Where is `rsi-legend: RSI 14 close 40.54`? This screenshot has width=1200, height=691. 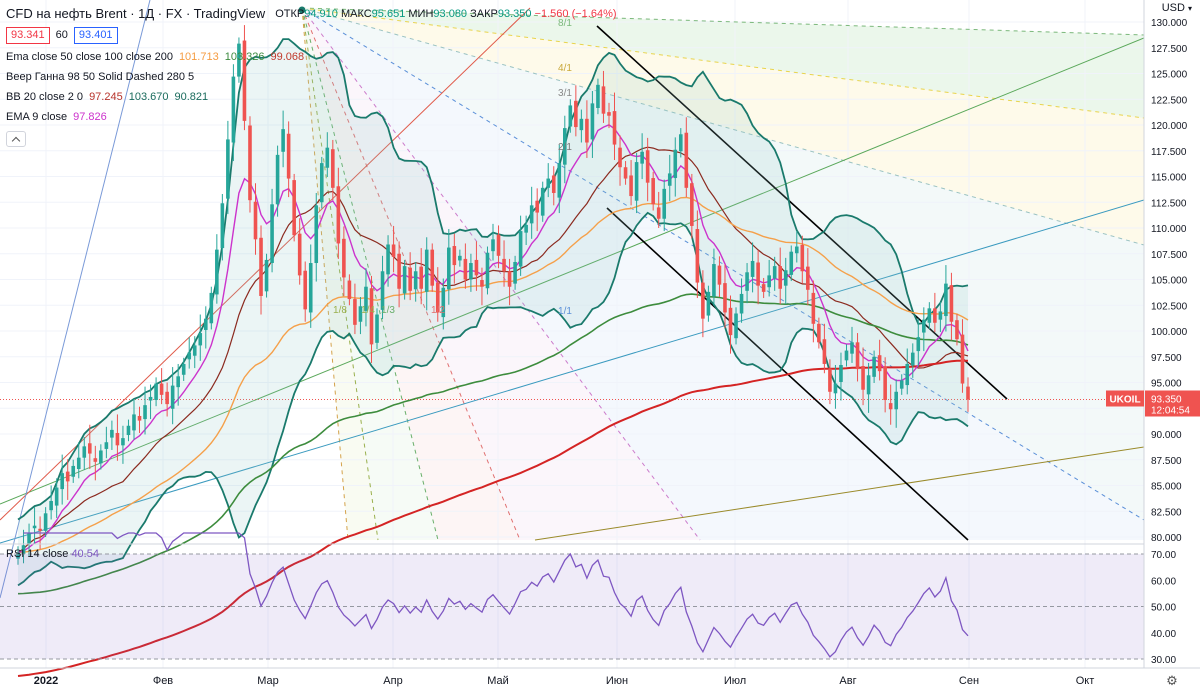
rsi-legend: RSI 14 close 40.54 is located at coordinates (52, 554).